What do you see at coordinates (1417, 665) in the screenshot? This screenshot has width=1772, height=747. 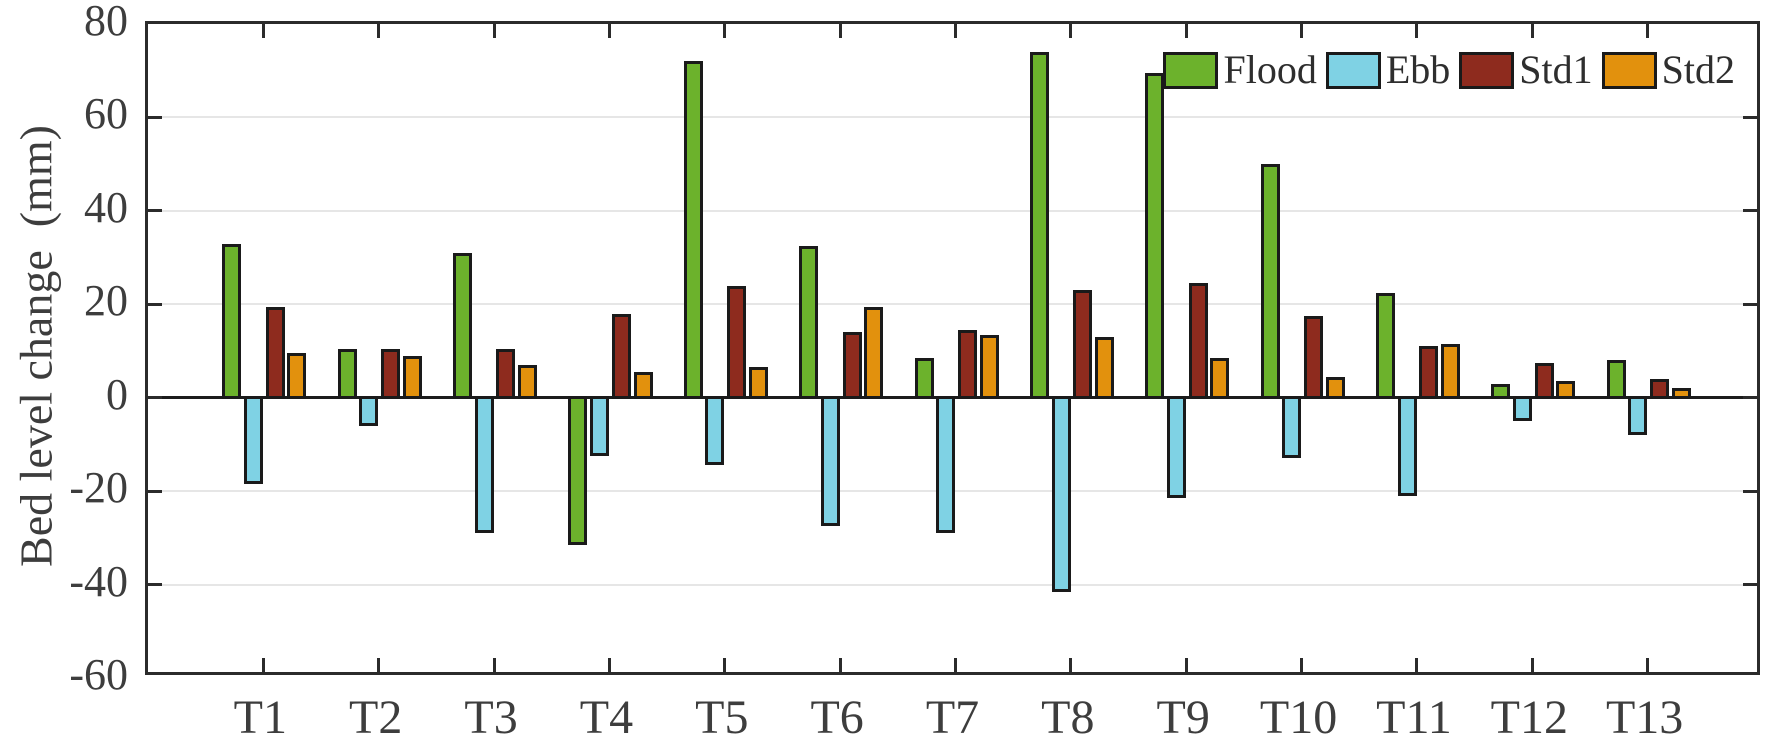 I see `x-tick-bottom-T11` at bounding box center [1417, 665].